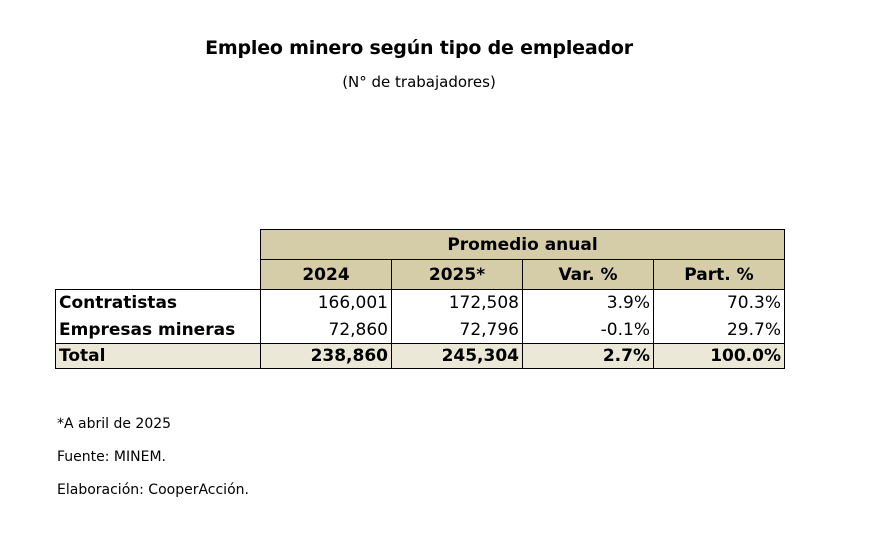 The height and width of the screenshot is (542, 886). I want to click on column-header-row: 2024 2025* Var. % Part. %, so click(420, 274).